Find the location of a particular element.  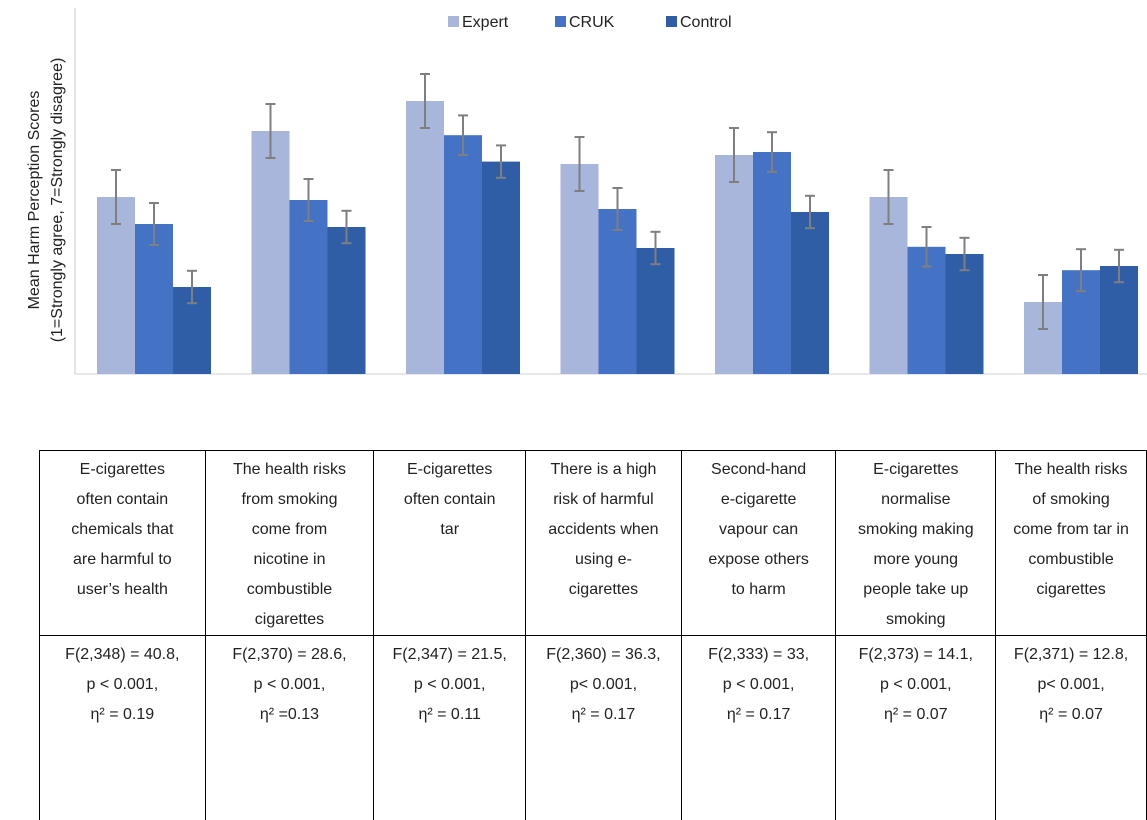

category-label-line: chemicals that is located at coordinates (122, 530).